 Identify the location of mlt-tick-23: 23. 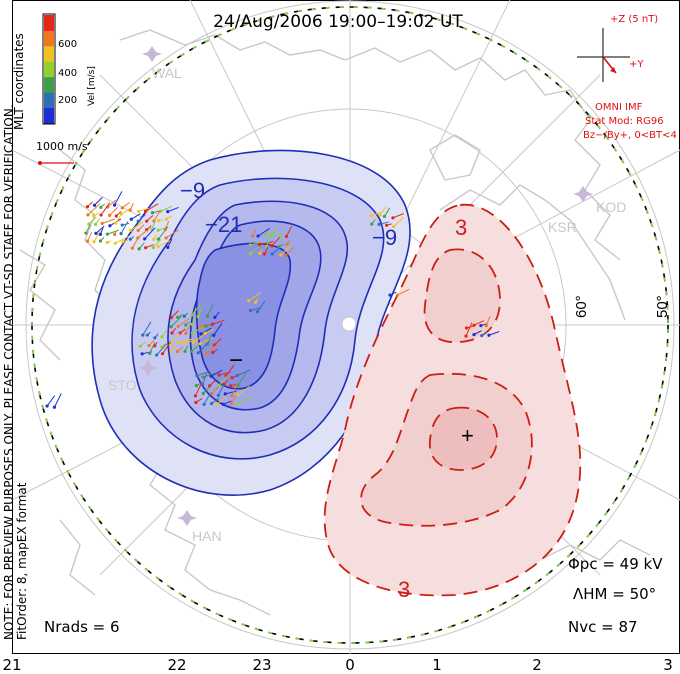
(261, 665).